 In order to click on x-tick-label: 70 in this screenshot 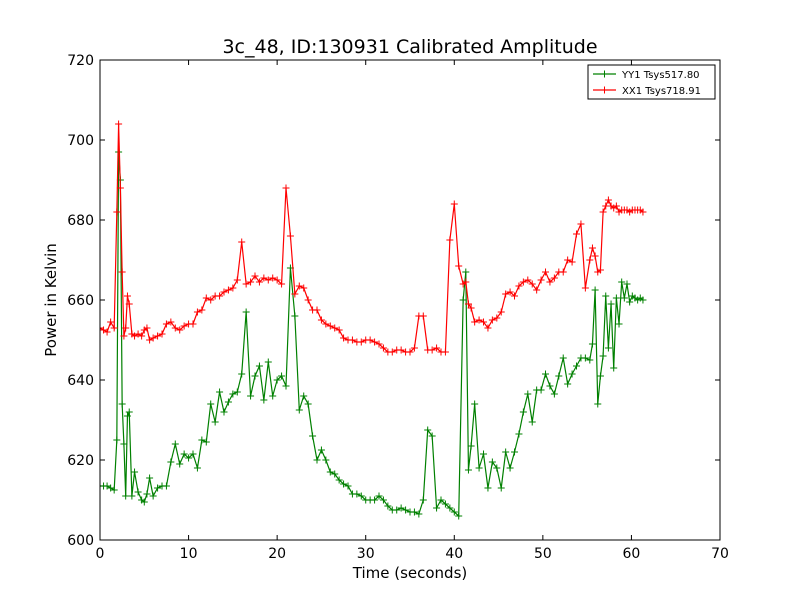, I will do `click(720, 554)`.